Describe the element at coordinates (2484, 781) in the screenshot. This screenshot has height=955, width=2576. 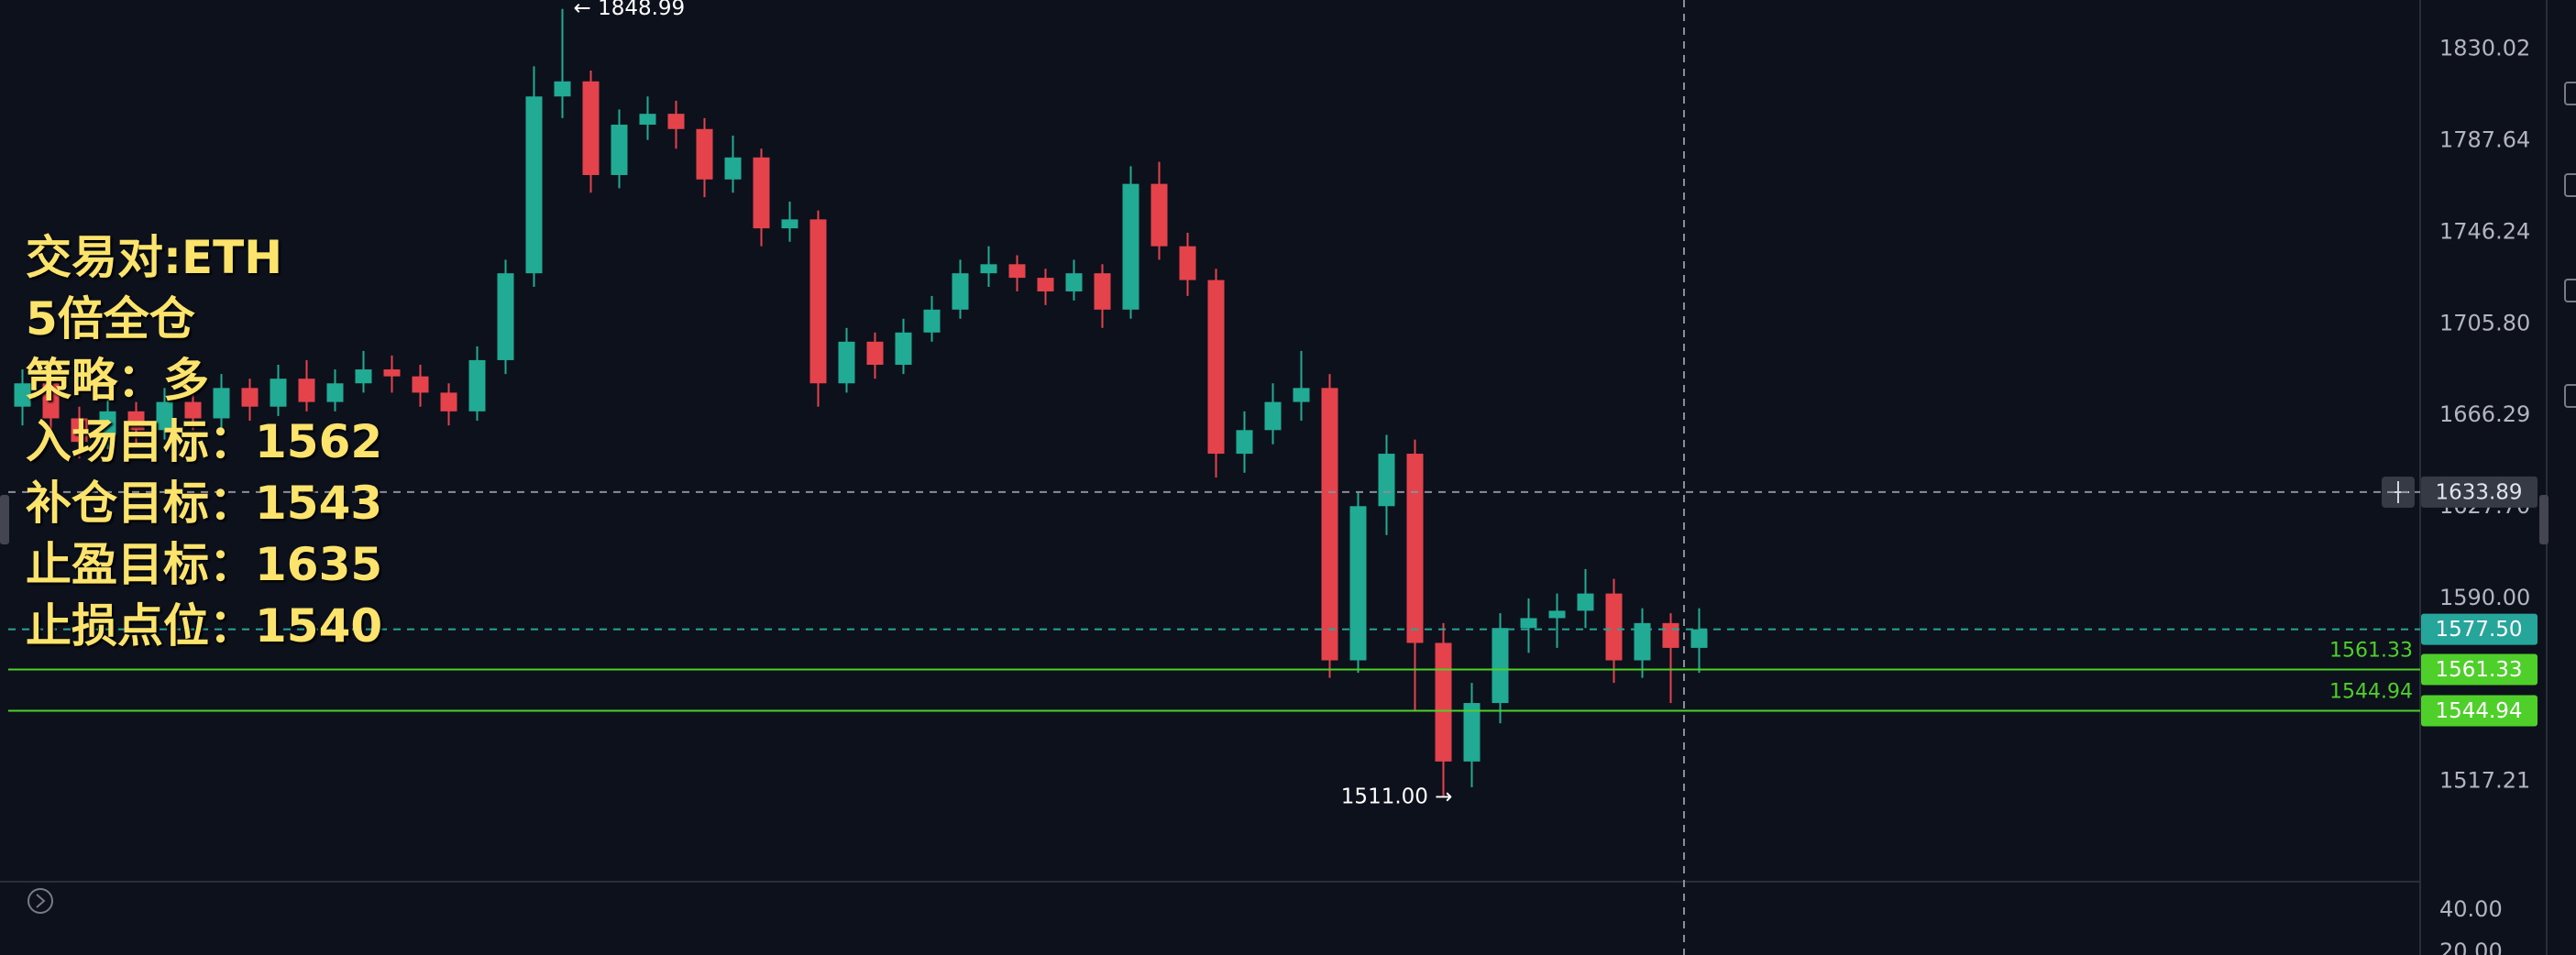
I see `y-tick-label: 1517.21` at that location.